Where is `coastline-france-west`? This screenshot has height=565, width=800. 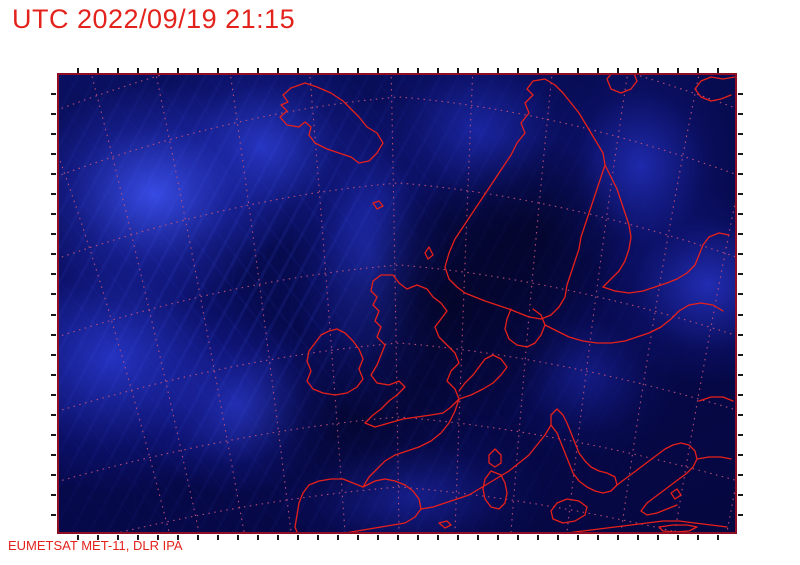 coastline-france-west is located at coordinates (411, 443).